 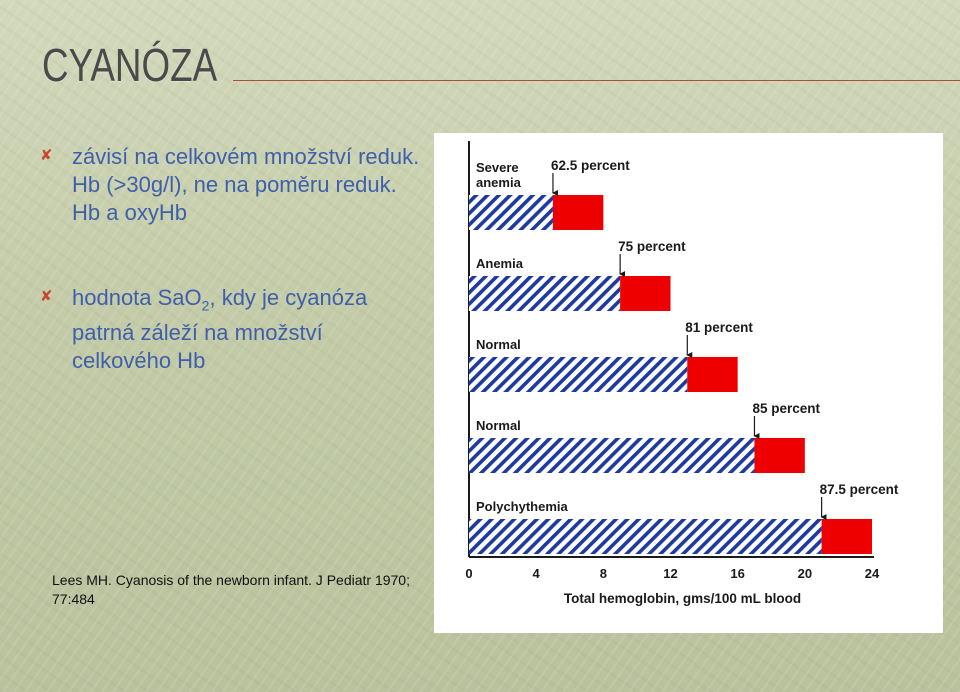 What do you see at coordinates (500, 263) in the screenshot?
I see `category-label-2: Anemia` at bounding box center [500, 263].